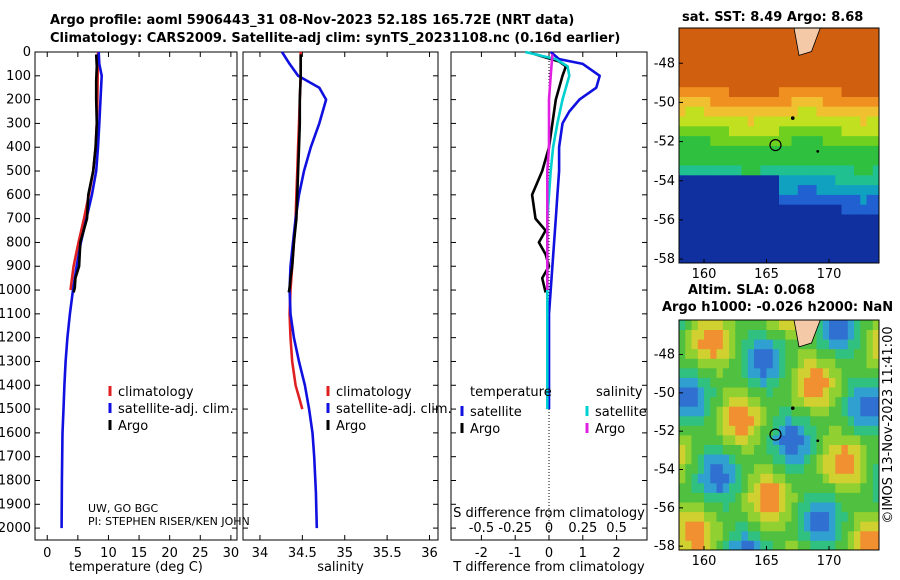  What do you see at coordinates (156, 392) in the screenshot?
I see `legend-label: climatology` at bounding box center [156, 392].